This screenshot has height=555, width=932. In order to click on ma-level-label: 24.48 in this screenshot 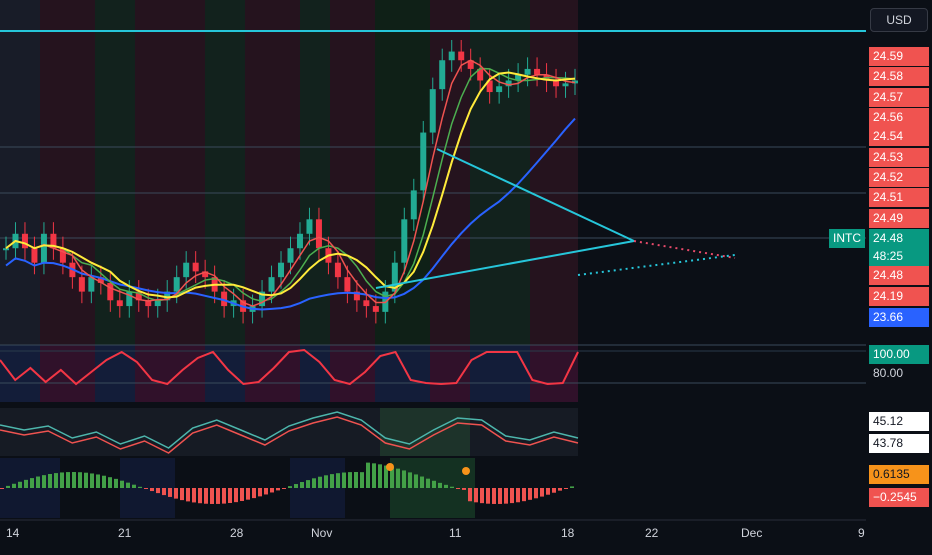, I will do `click(899, 275)`.